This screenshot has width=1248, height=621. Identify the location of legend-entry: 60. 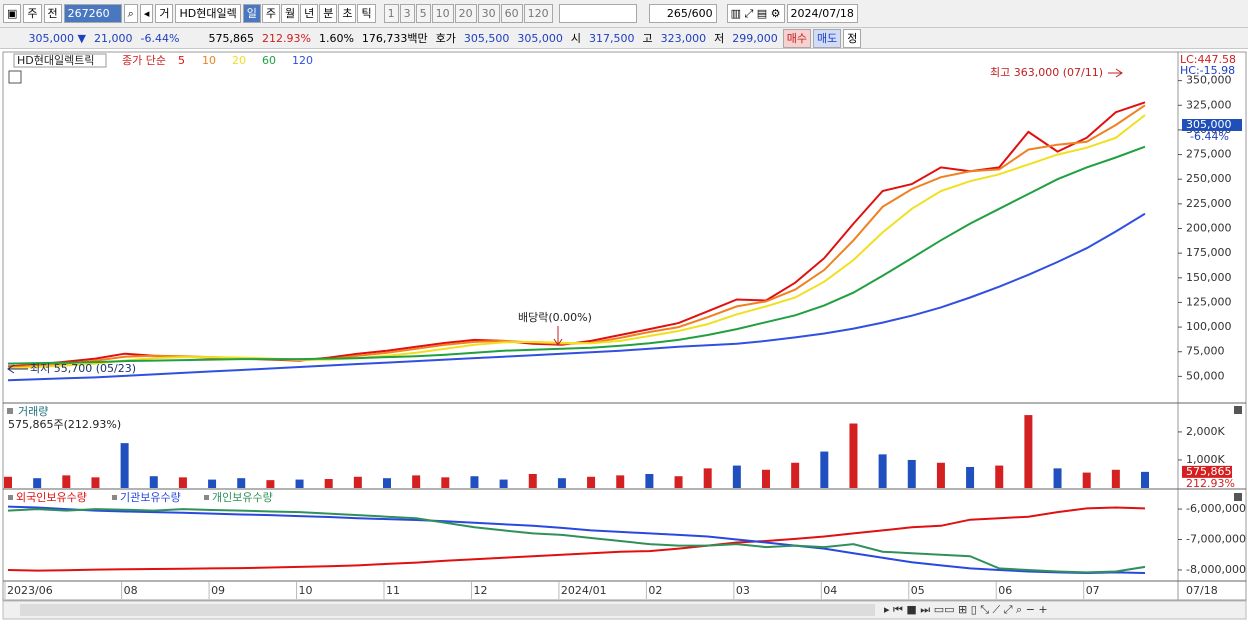
(269, 60).